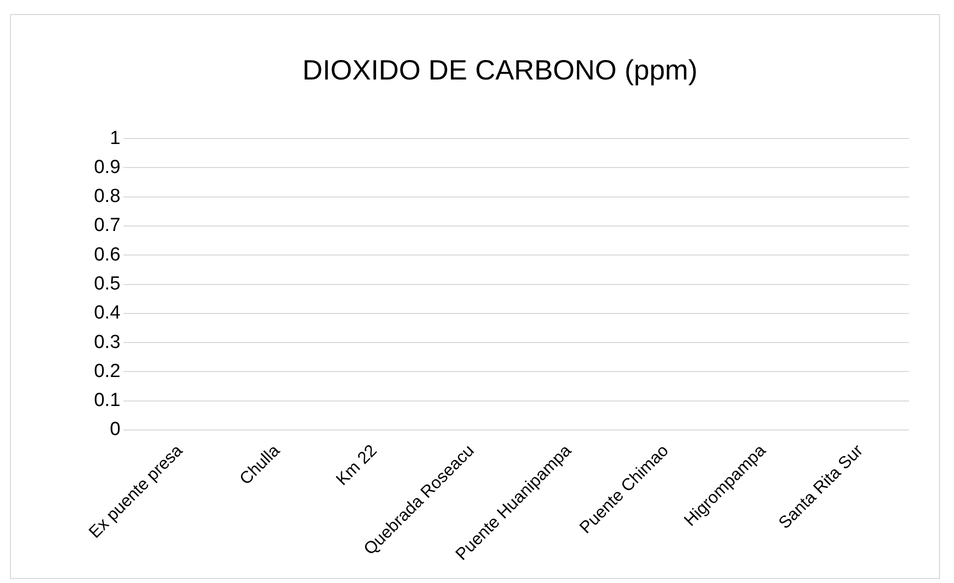 Image resolution: width=954 pixels, height=583 pixels. I want to click on y-tick-label: 0.3, so click(107, 342).